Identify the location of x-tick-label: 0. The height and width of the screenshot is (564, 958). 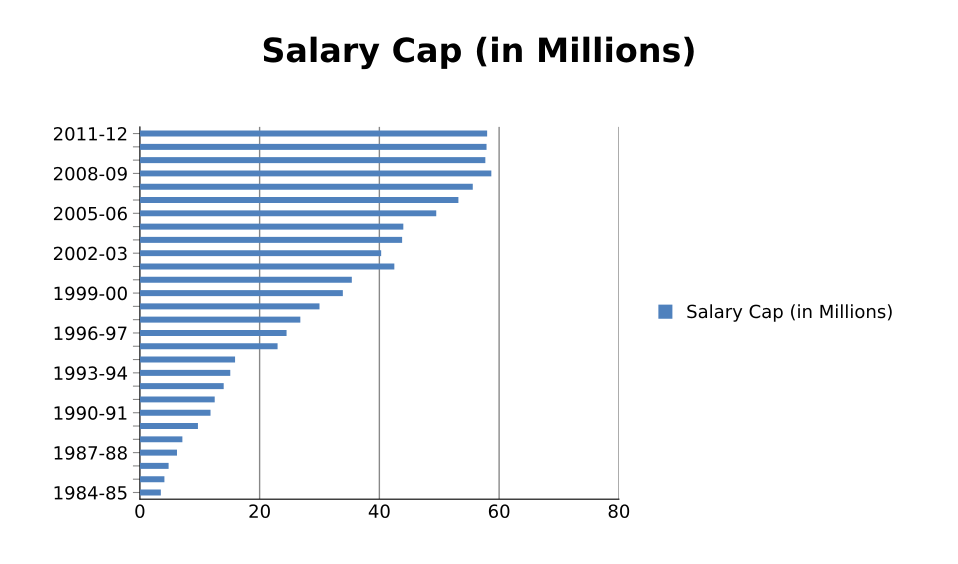
(139, 511).